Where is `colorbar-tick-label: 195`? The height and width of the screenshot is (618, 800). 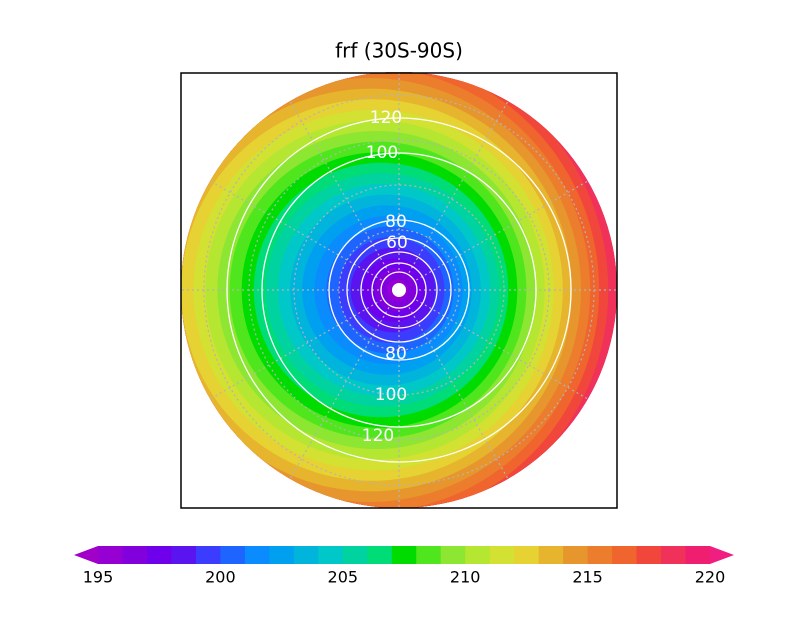
colorbar-tick-label: 195 is located at coordinates (98, 577).